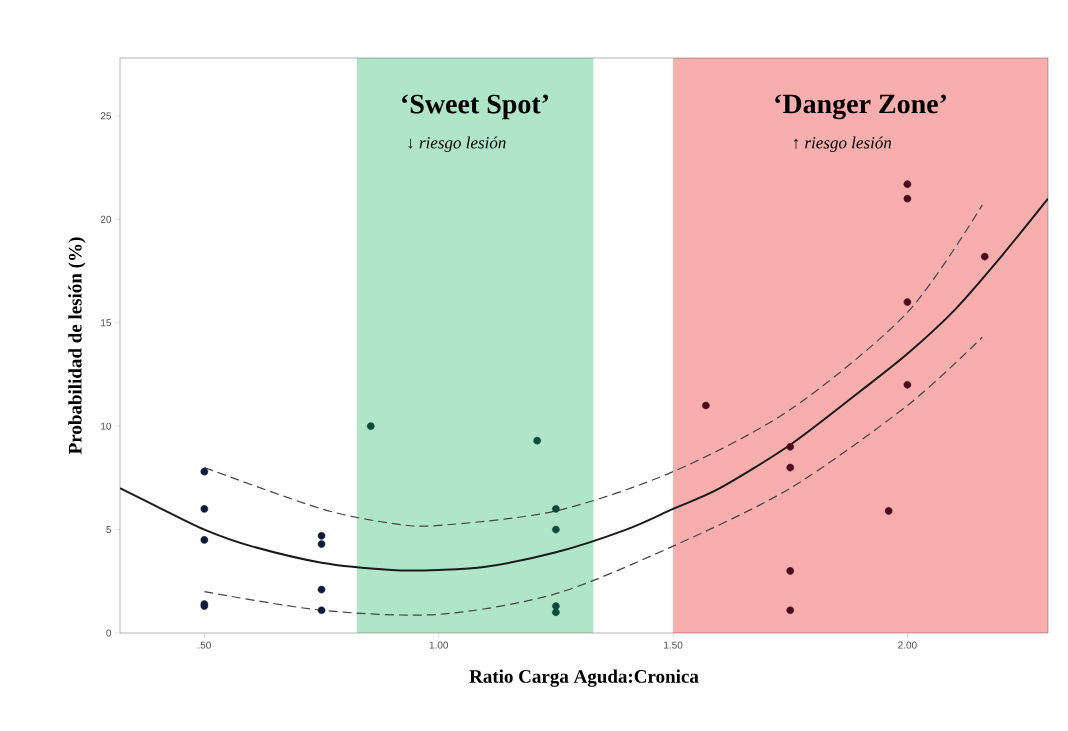 Image resolution: width=1068 pixels, height=731 pixels. What do you see at coordinates (106, 219) in the screenshot?
I see `y-tick-label: 20` at bounding box center [106, 219].